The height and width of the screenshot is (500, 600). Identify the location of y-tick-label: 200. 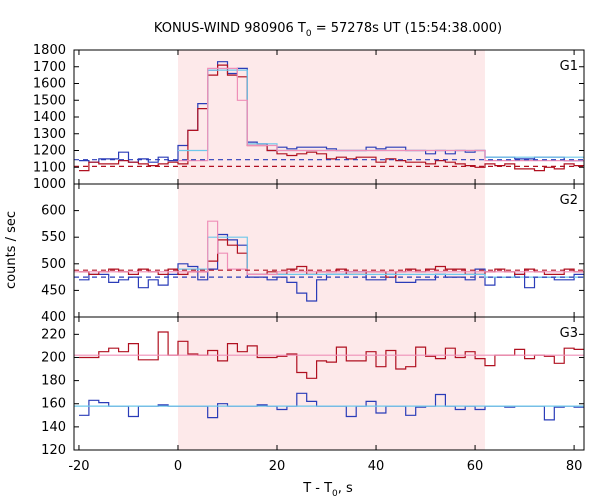
(53, 357).